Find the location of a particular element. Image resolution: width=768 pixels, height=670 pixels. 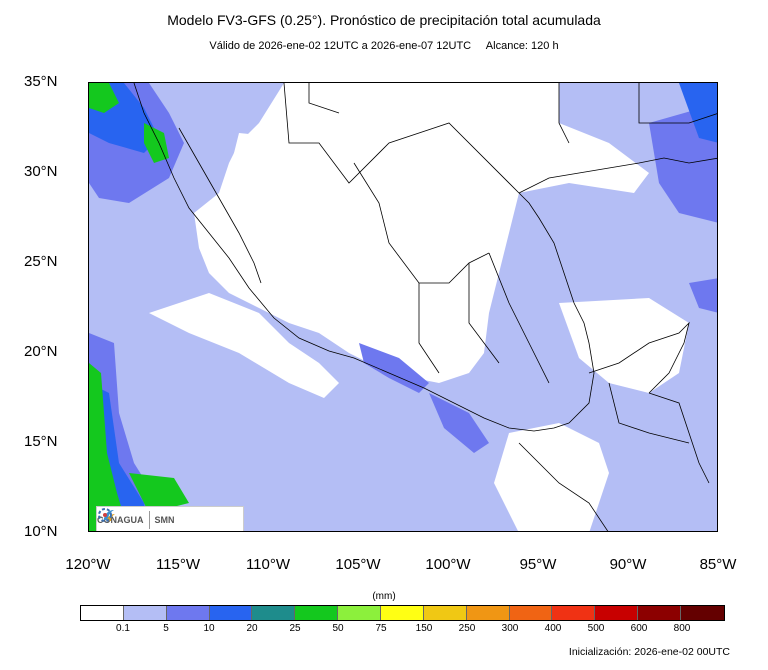

initialization-text: Inicialización: 2026-ene-02 00UTC is located at coordinates (649, 652).